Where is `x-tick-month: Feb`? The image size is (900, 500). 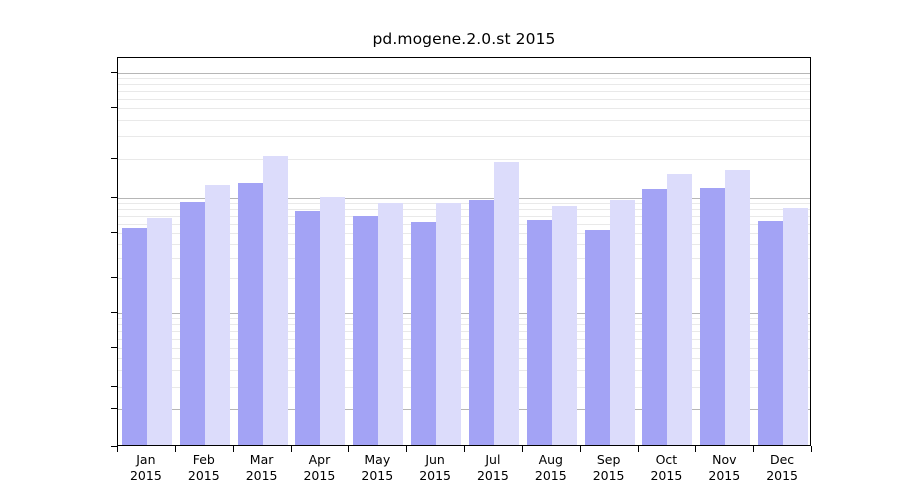 x-tick-month: Feb is located at coordinates (203, 459).